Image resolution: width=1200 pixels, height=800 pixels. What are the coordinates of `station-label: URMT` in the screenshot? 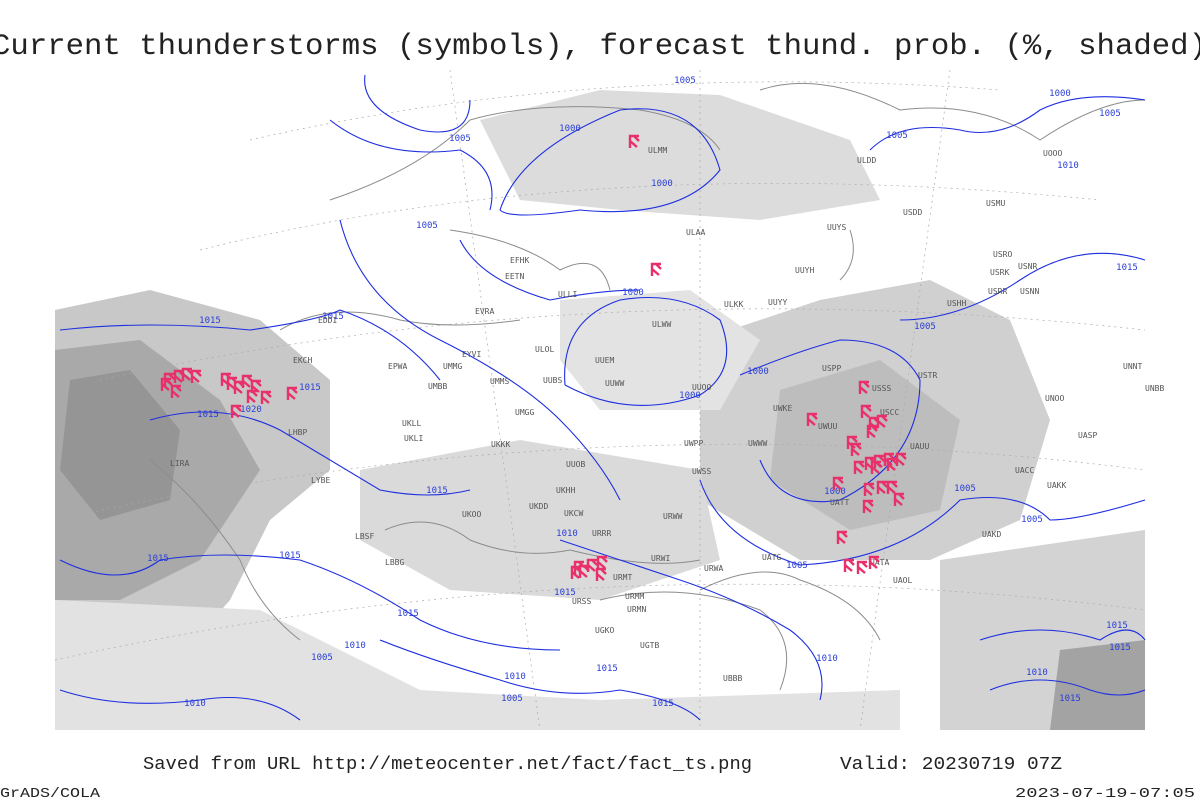 It's located at (622, 577).